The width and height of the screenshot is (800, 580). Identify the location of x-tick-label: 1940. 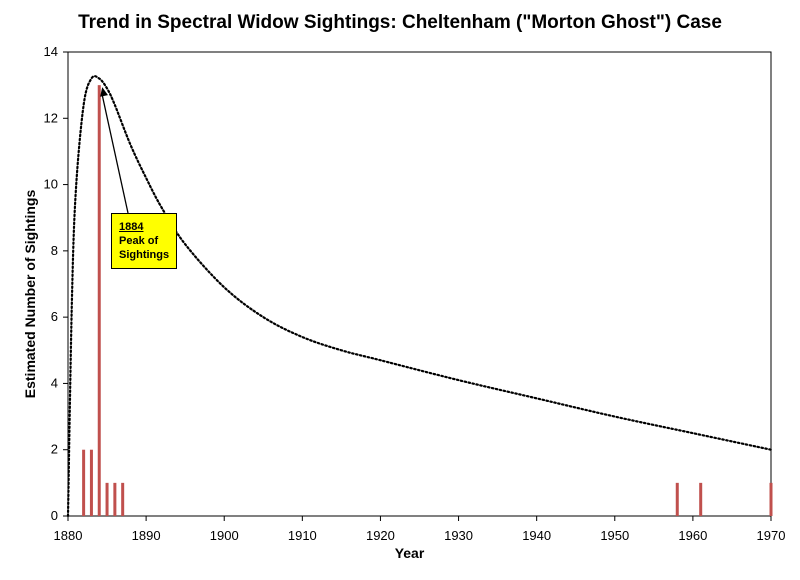
(536, 535).